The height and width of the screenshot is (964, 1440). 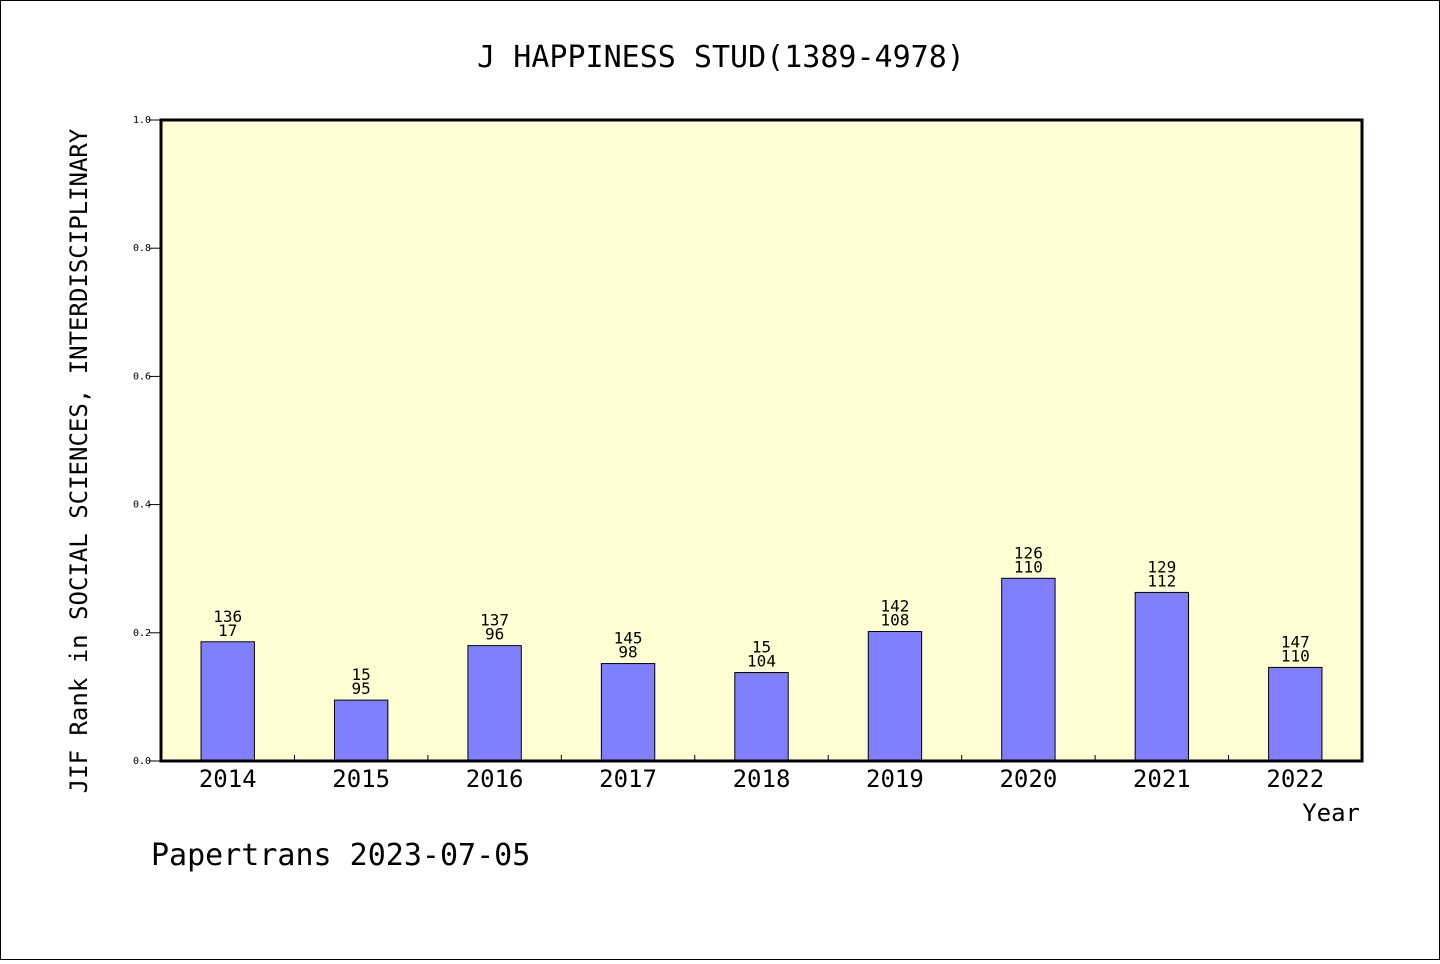 I want to click on bar-label-bottom: 104, so click(x=761, y=661).